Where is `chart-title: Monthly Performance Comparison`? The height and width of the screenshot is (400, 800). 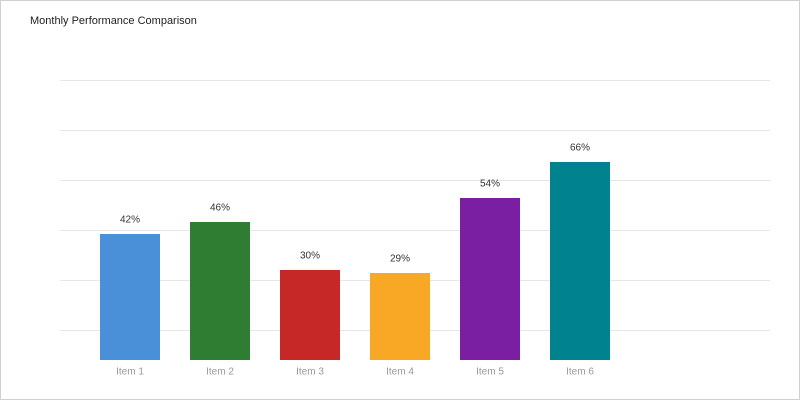
chart-title: Monthly Performance Comparison is located at coordinates (113, 21).